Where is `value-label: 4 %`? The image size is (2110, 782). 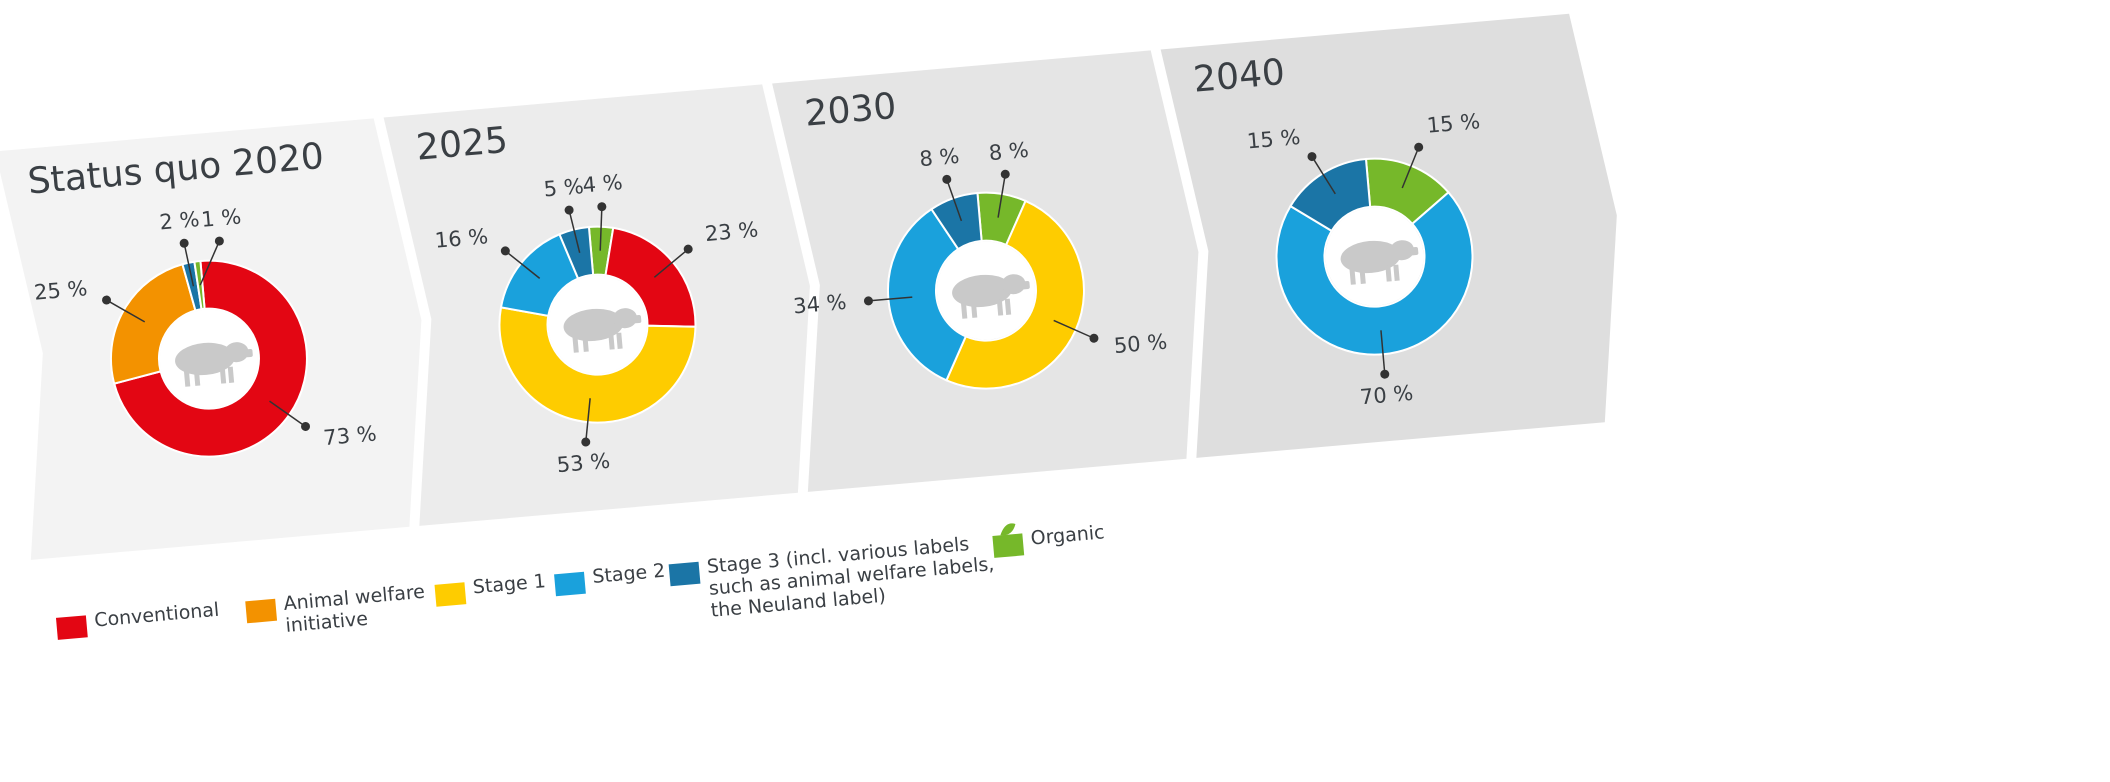
value-label: 4 % is located at coordinates (603, 183).